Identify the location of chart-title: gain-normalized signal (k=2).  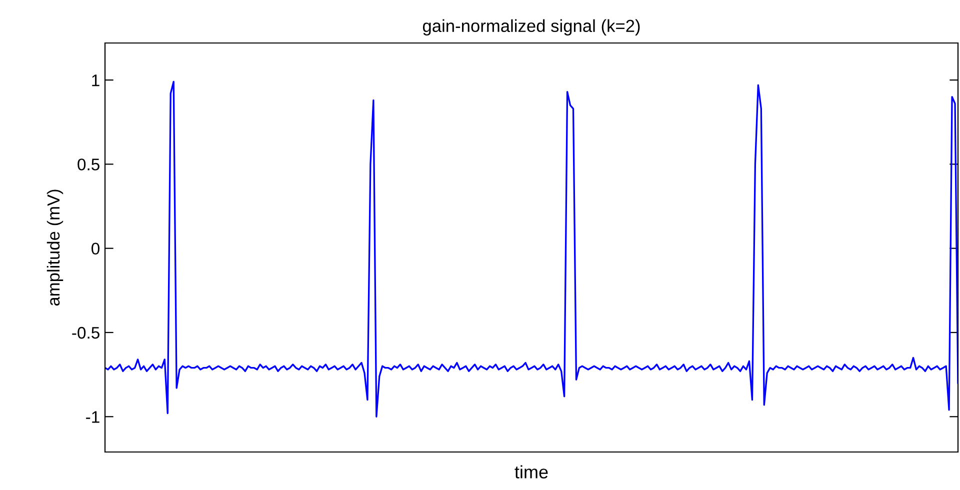
(531, 27).